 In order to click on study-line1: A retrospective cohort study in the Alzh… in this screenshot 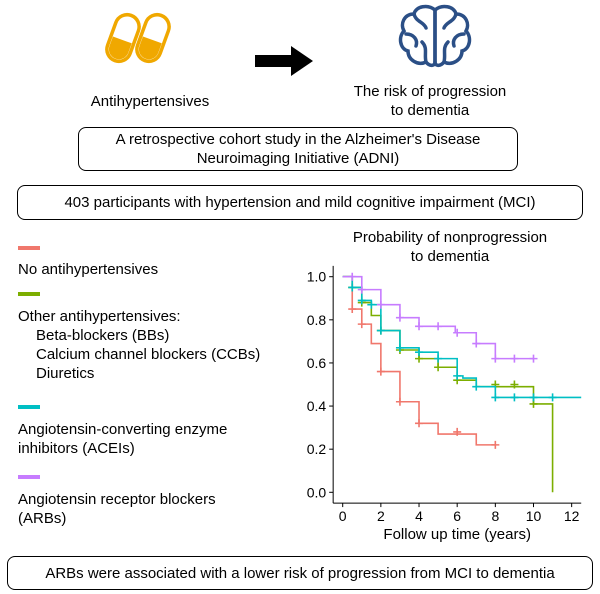, I will do `click(298, 139)`.